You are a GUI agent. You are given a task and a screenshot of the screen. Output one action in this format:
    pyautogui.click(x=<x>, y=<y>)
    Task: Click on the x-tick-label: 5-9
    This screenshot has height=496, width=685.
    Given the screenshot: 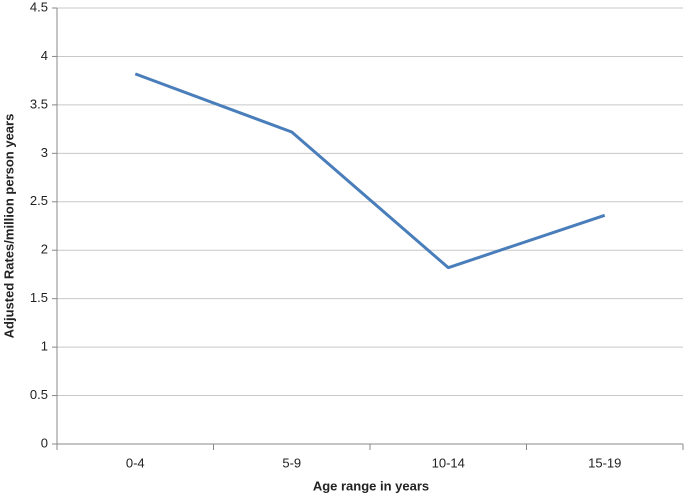 What is the action you would take?
    pyautogui.click(x=291, y=462)
    